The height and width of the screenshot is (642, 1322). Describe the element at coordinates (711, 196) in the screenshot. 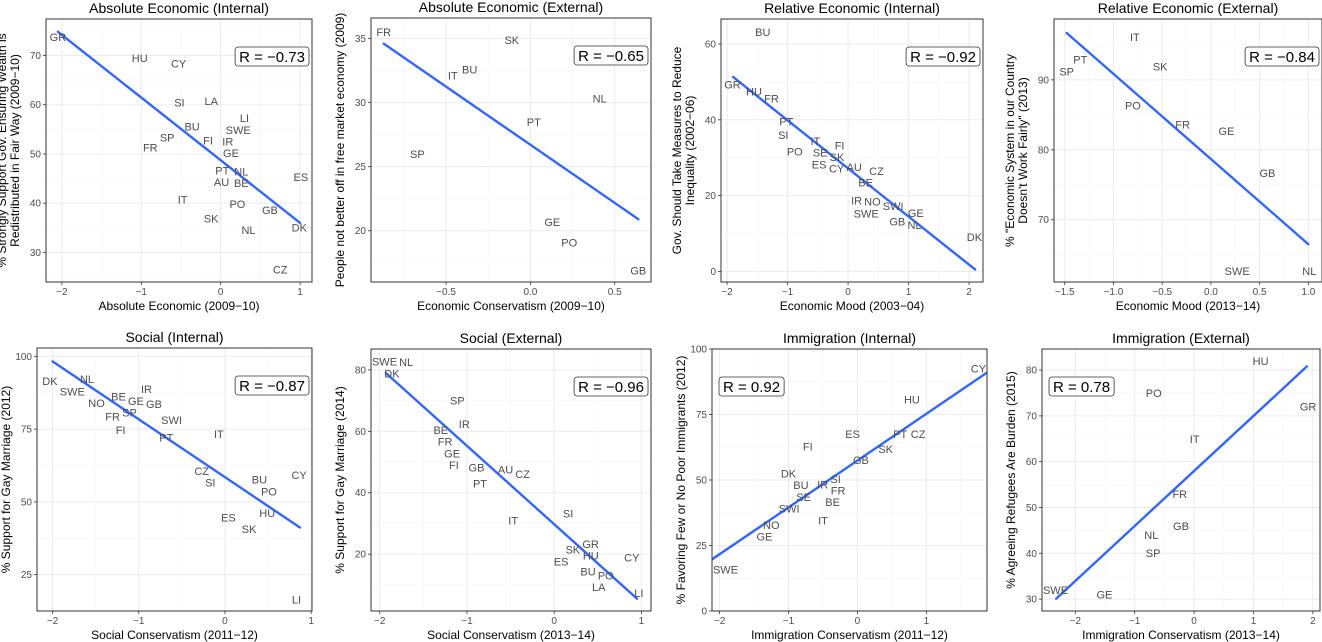

I see `y-tick-label: 20` at that location.